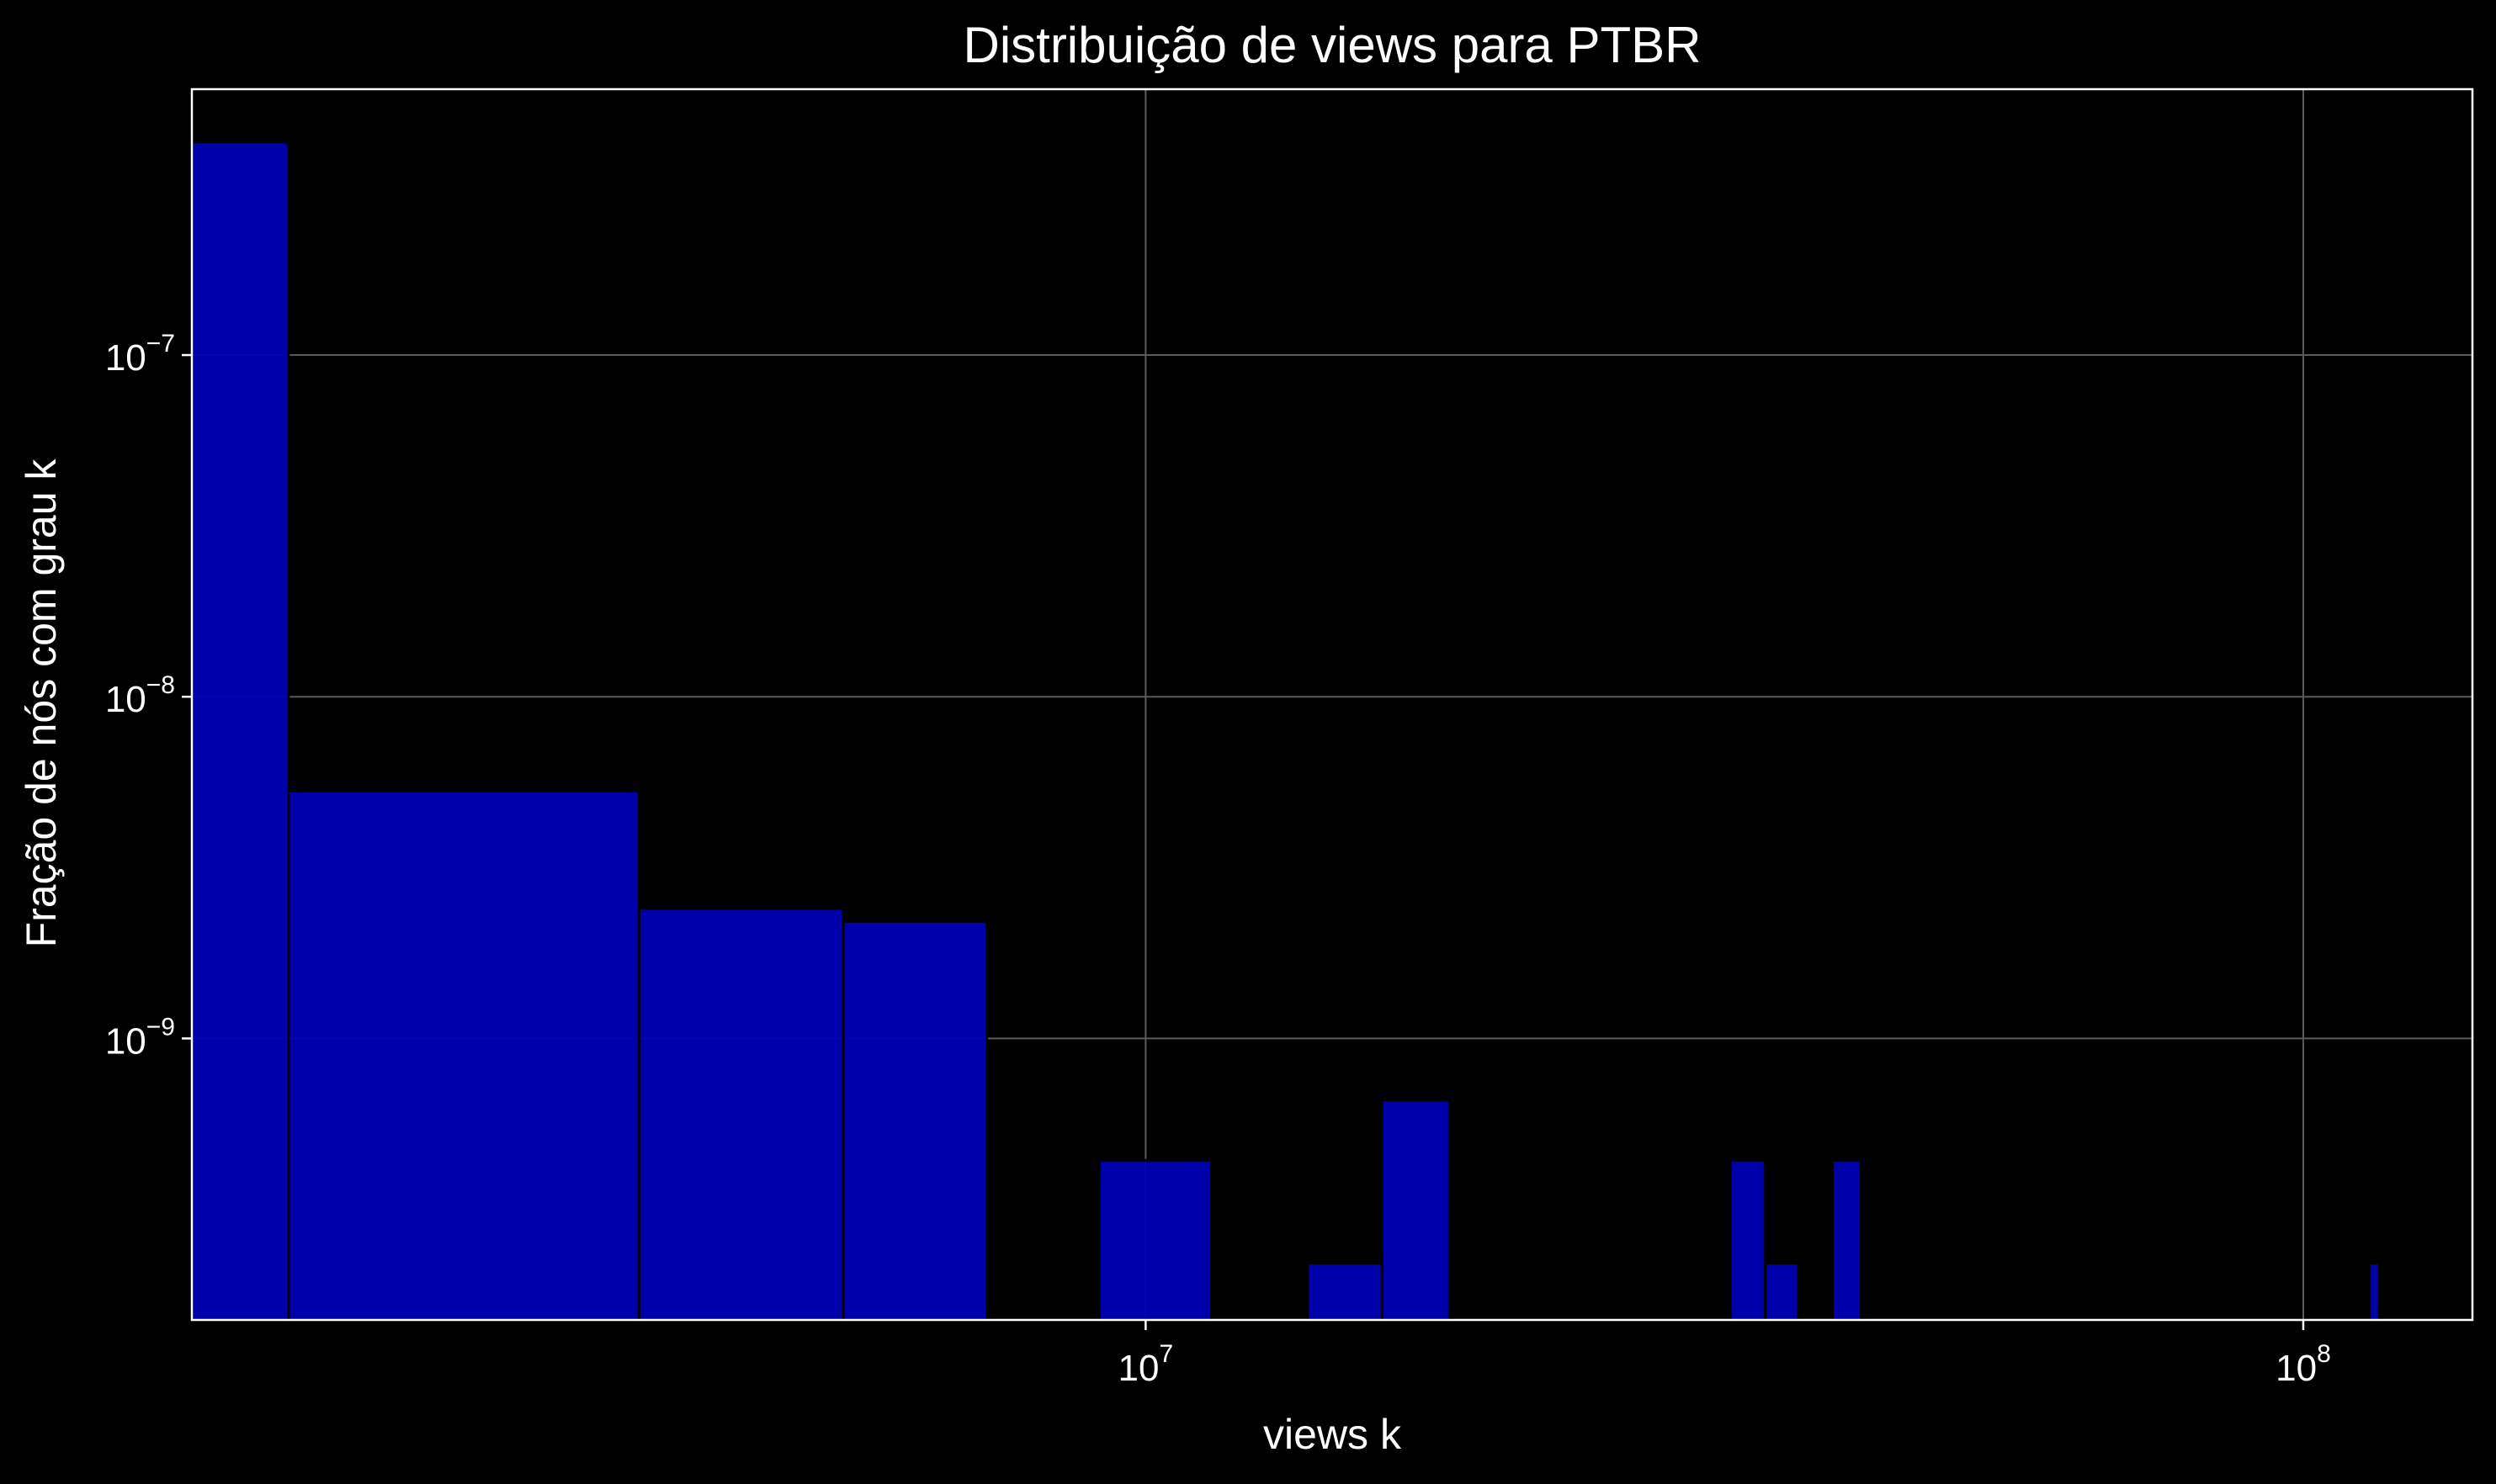 This screenshot has width=2496, height=1484. What do you see at coordinates (140, 695) in the screenshot?
I see `y-tick-label-1: 10⁻⁸` at bounding box center [140, 695].